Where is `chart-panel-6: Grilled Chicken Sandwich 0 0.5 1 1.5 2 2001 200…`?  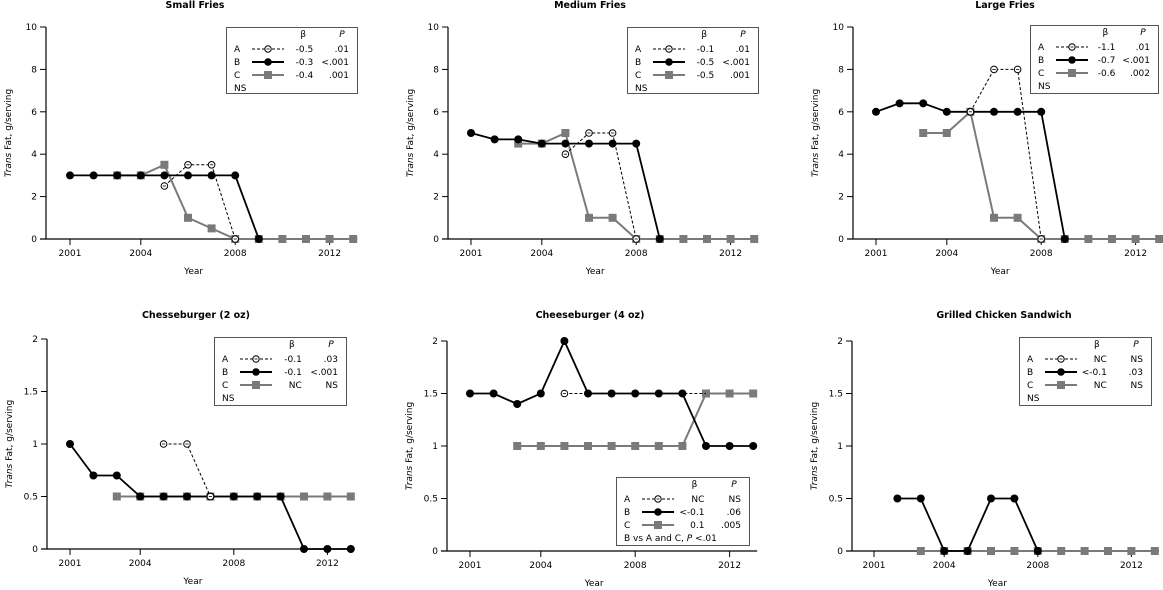
chart-panel-6: Grilled Chicken Sandwich 0 0.5 1 1.5 2 2001 200… is located at coordinates (984, 449).